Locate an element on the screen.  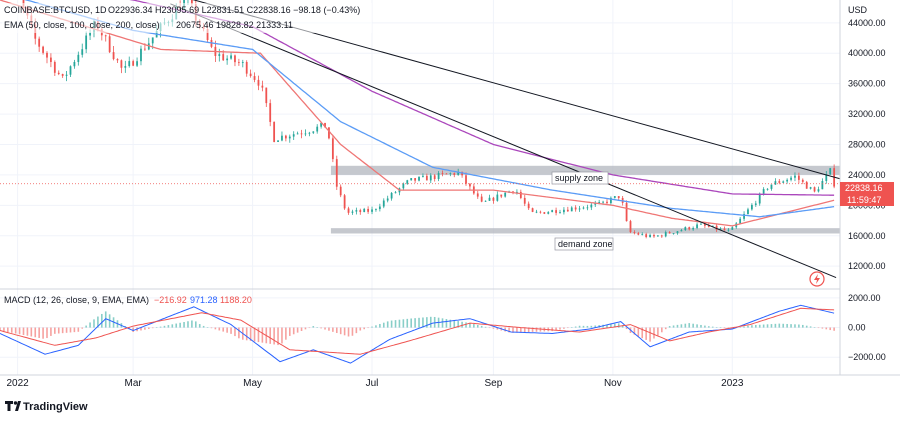
price-tick-label: 44000.00 is located at coordinates (867, 23).